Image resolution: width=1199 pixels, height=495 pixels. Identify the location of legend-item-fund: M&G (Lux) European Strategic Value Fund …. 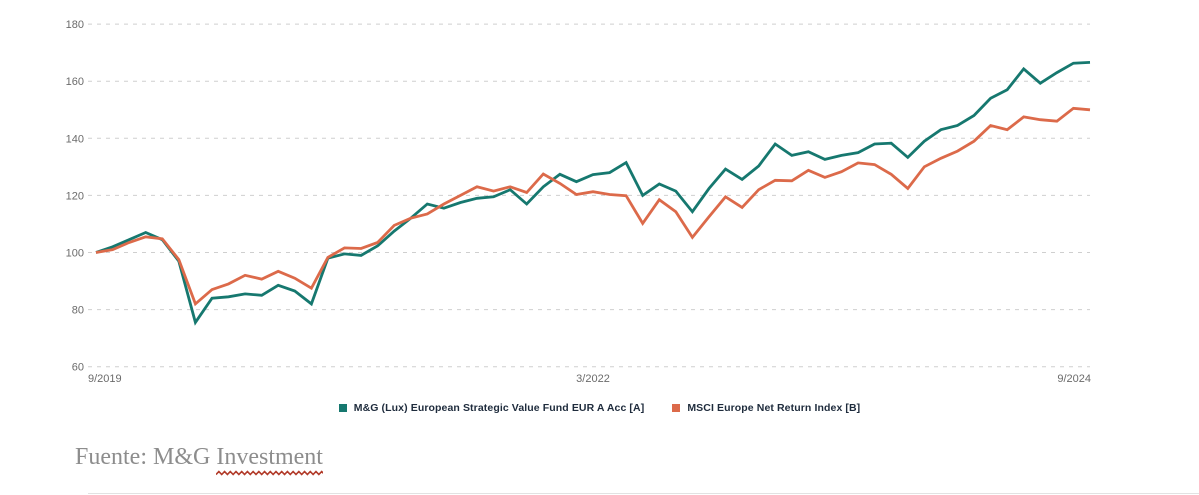
(491, 408).